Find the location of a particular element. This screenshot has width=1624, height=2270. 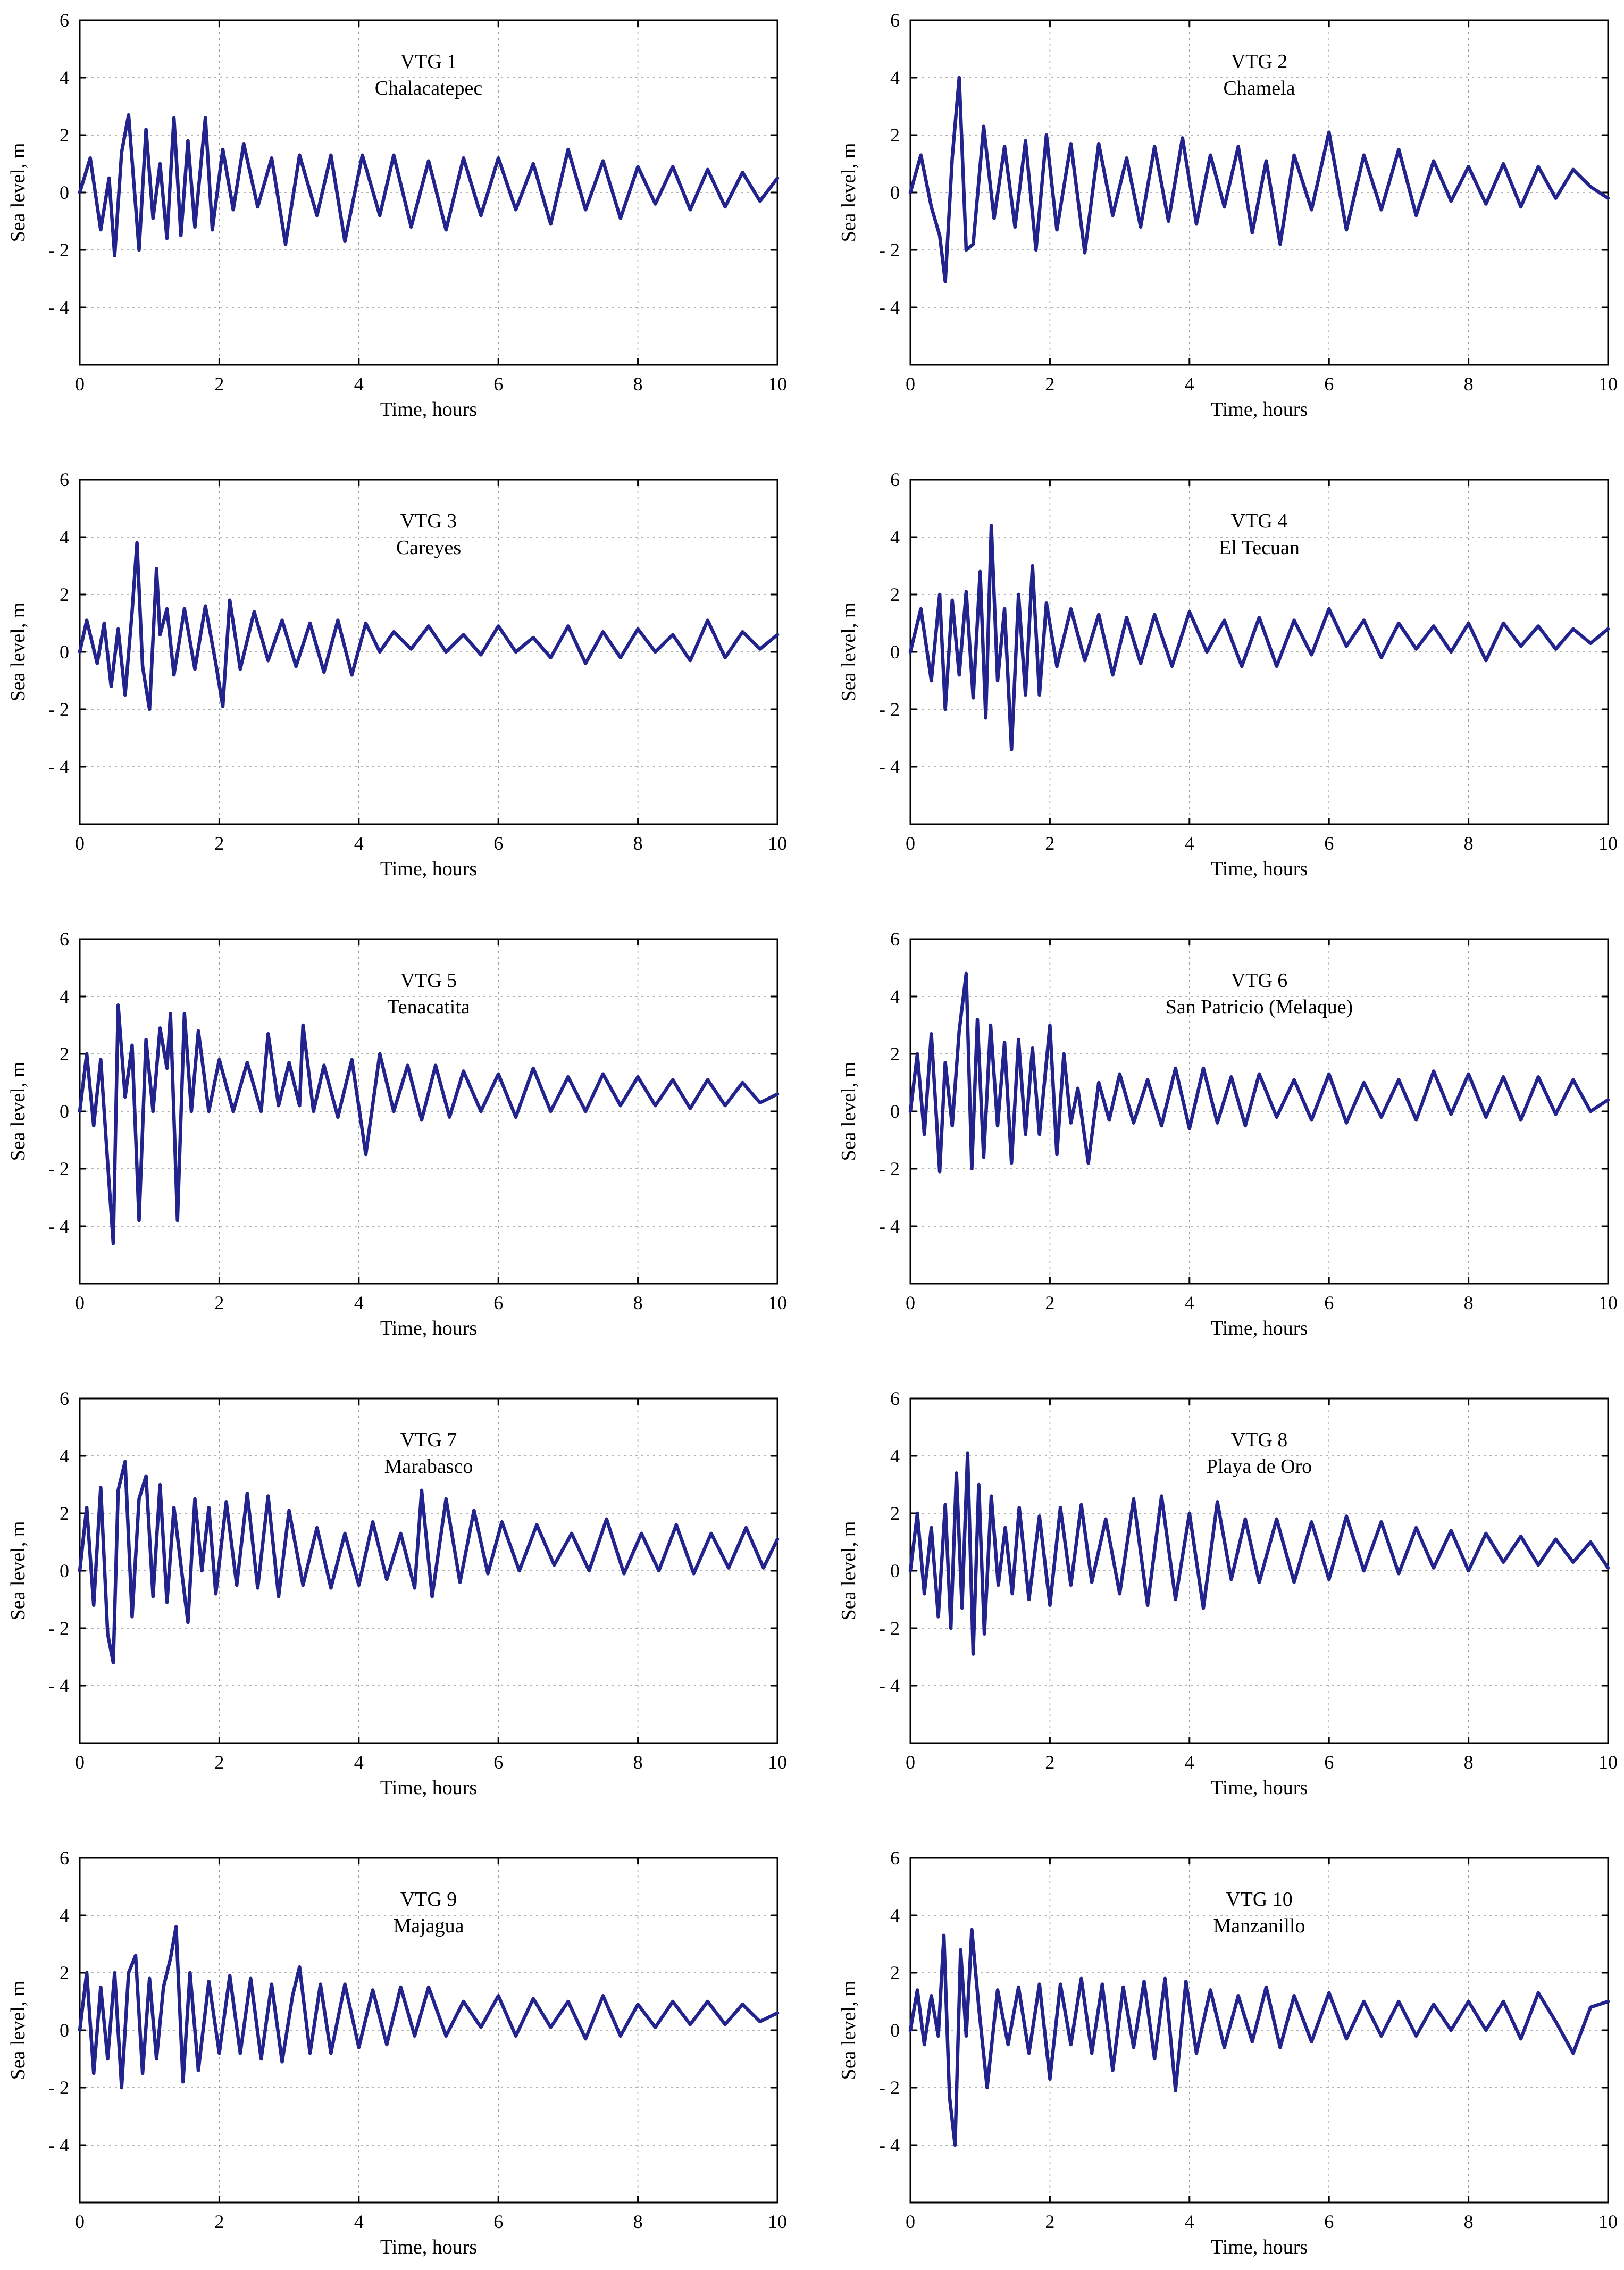

subplot-subtitle: Chalacatepec is located at coordinates (429, 88).